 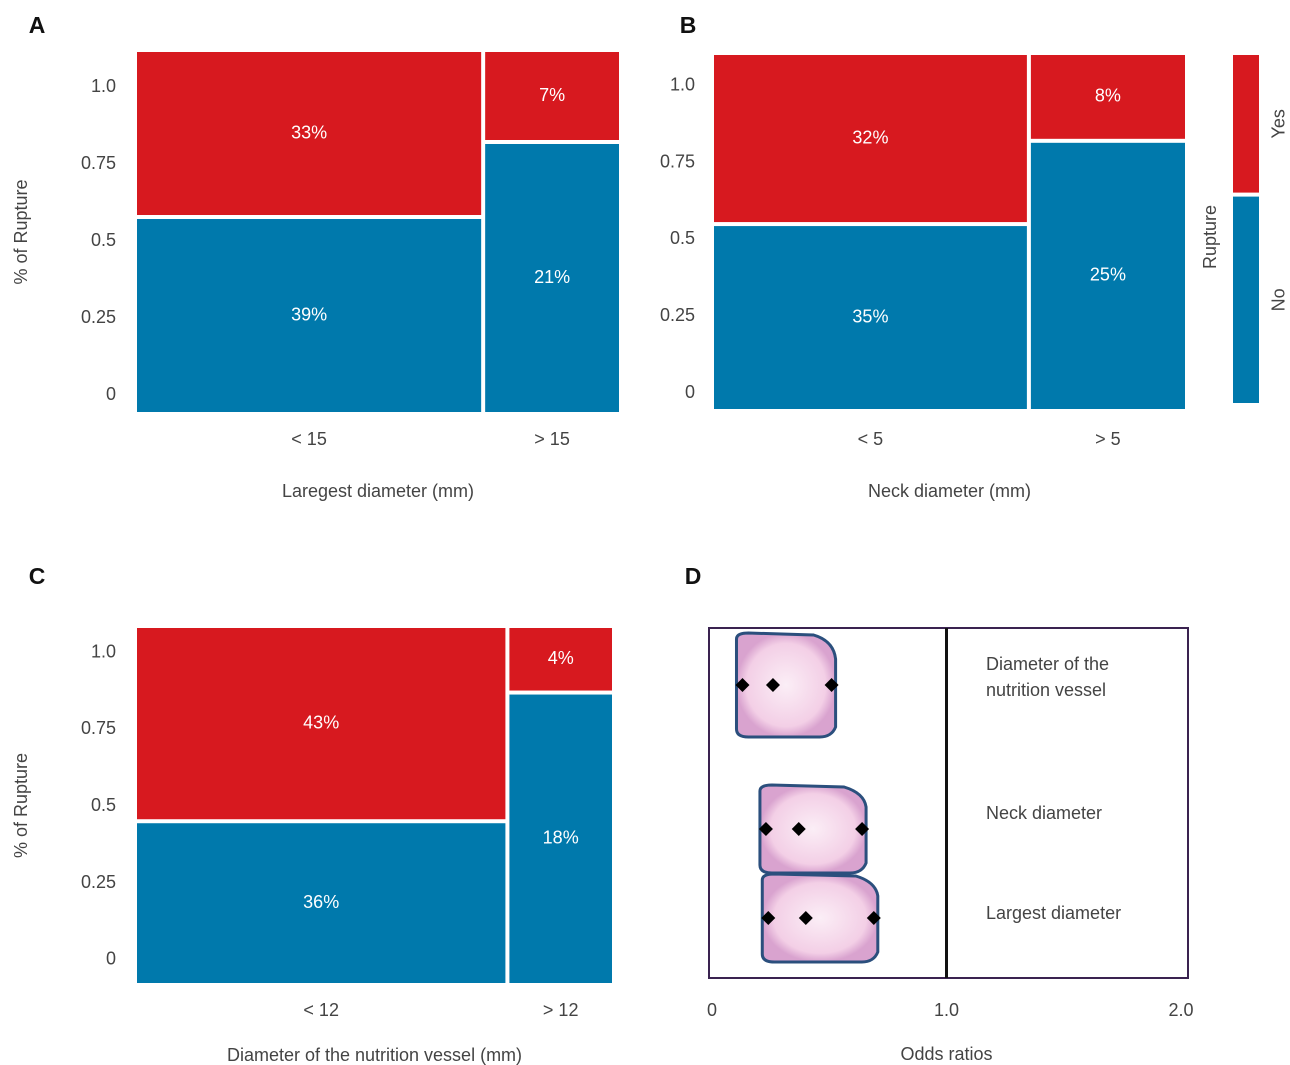 I want to click on x-tick-label: 1.0, so click(x=946, y=1010).